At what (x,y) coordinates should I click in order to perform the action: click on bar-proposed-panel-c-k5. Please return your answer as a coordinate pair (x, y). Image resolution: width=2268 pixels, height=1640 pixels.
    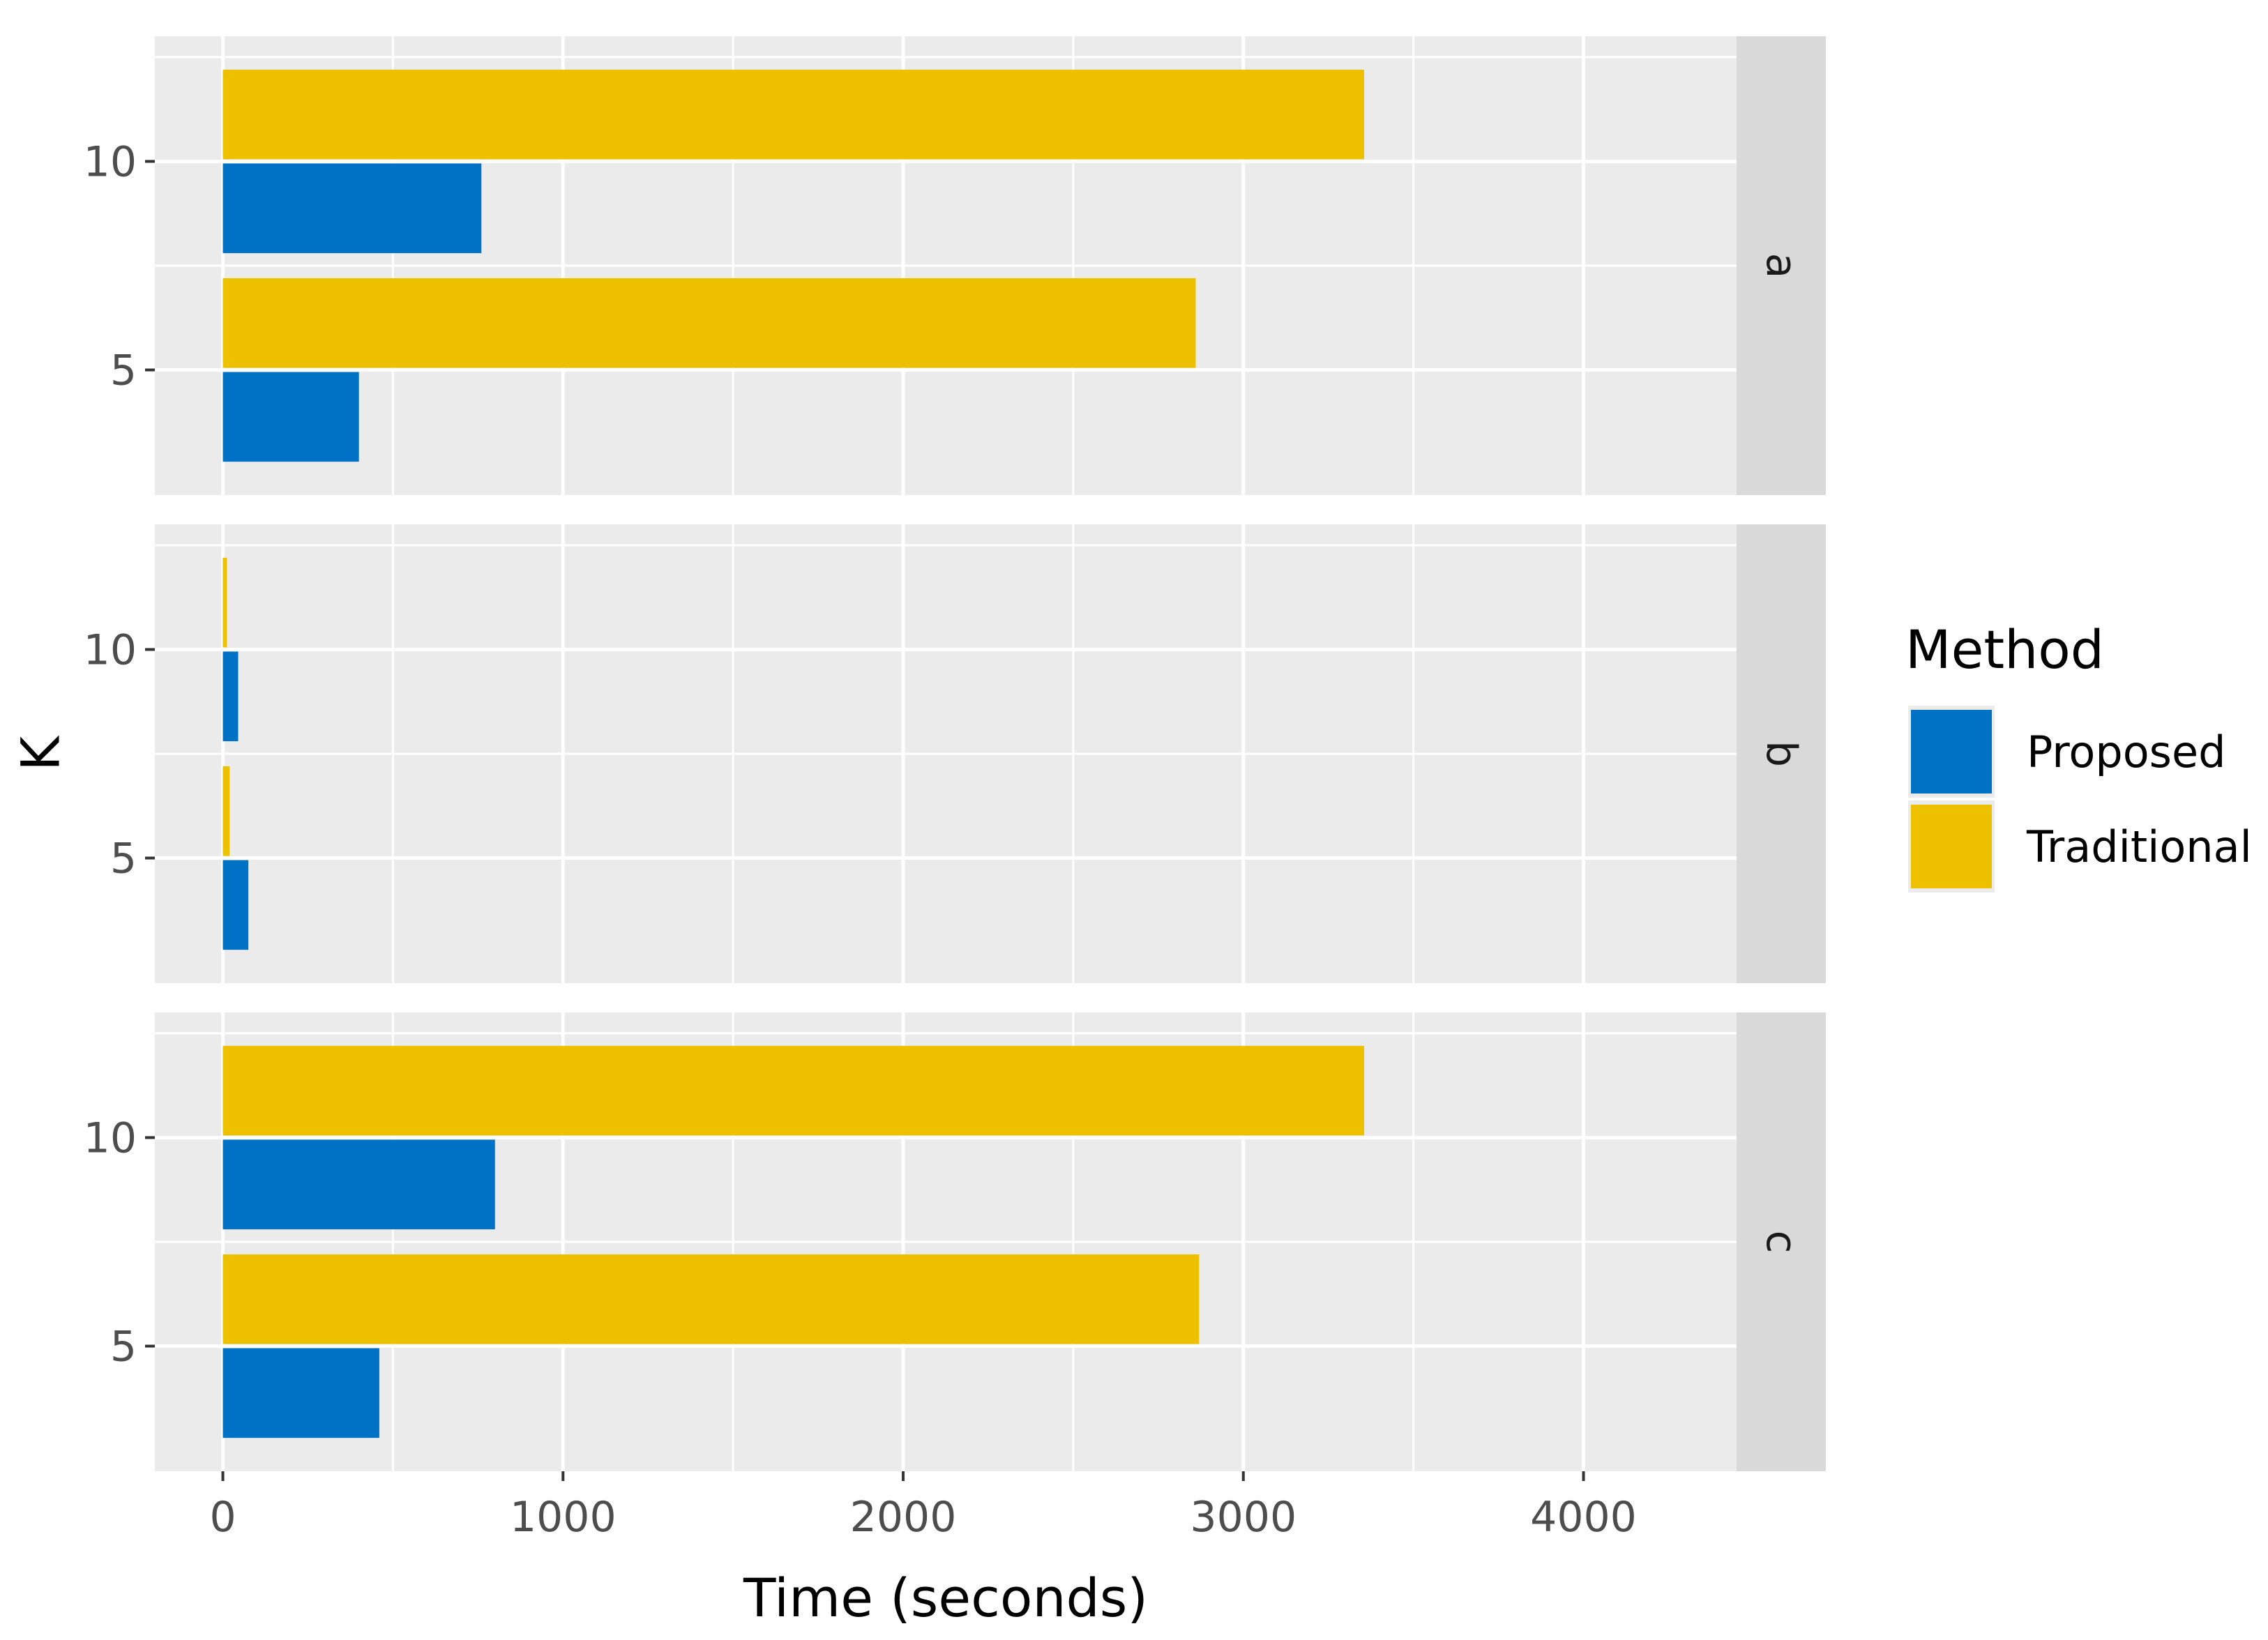
    Looking at the image, I should click on (301, 1393).